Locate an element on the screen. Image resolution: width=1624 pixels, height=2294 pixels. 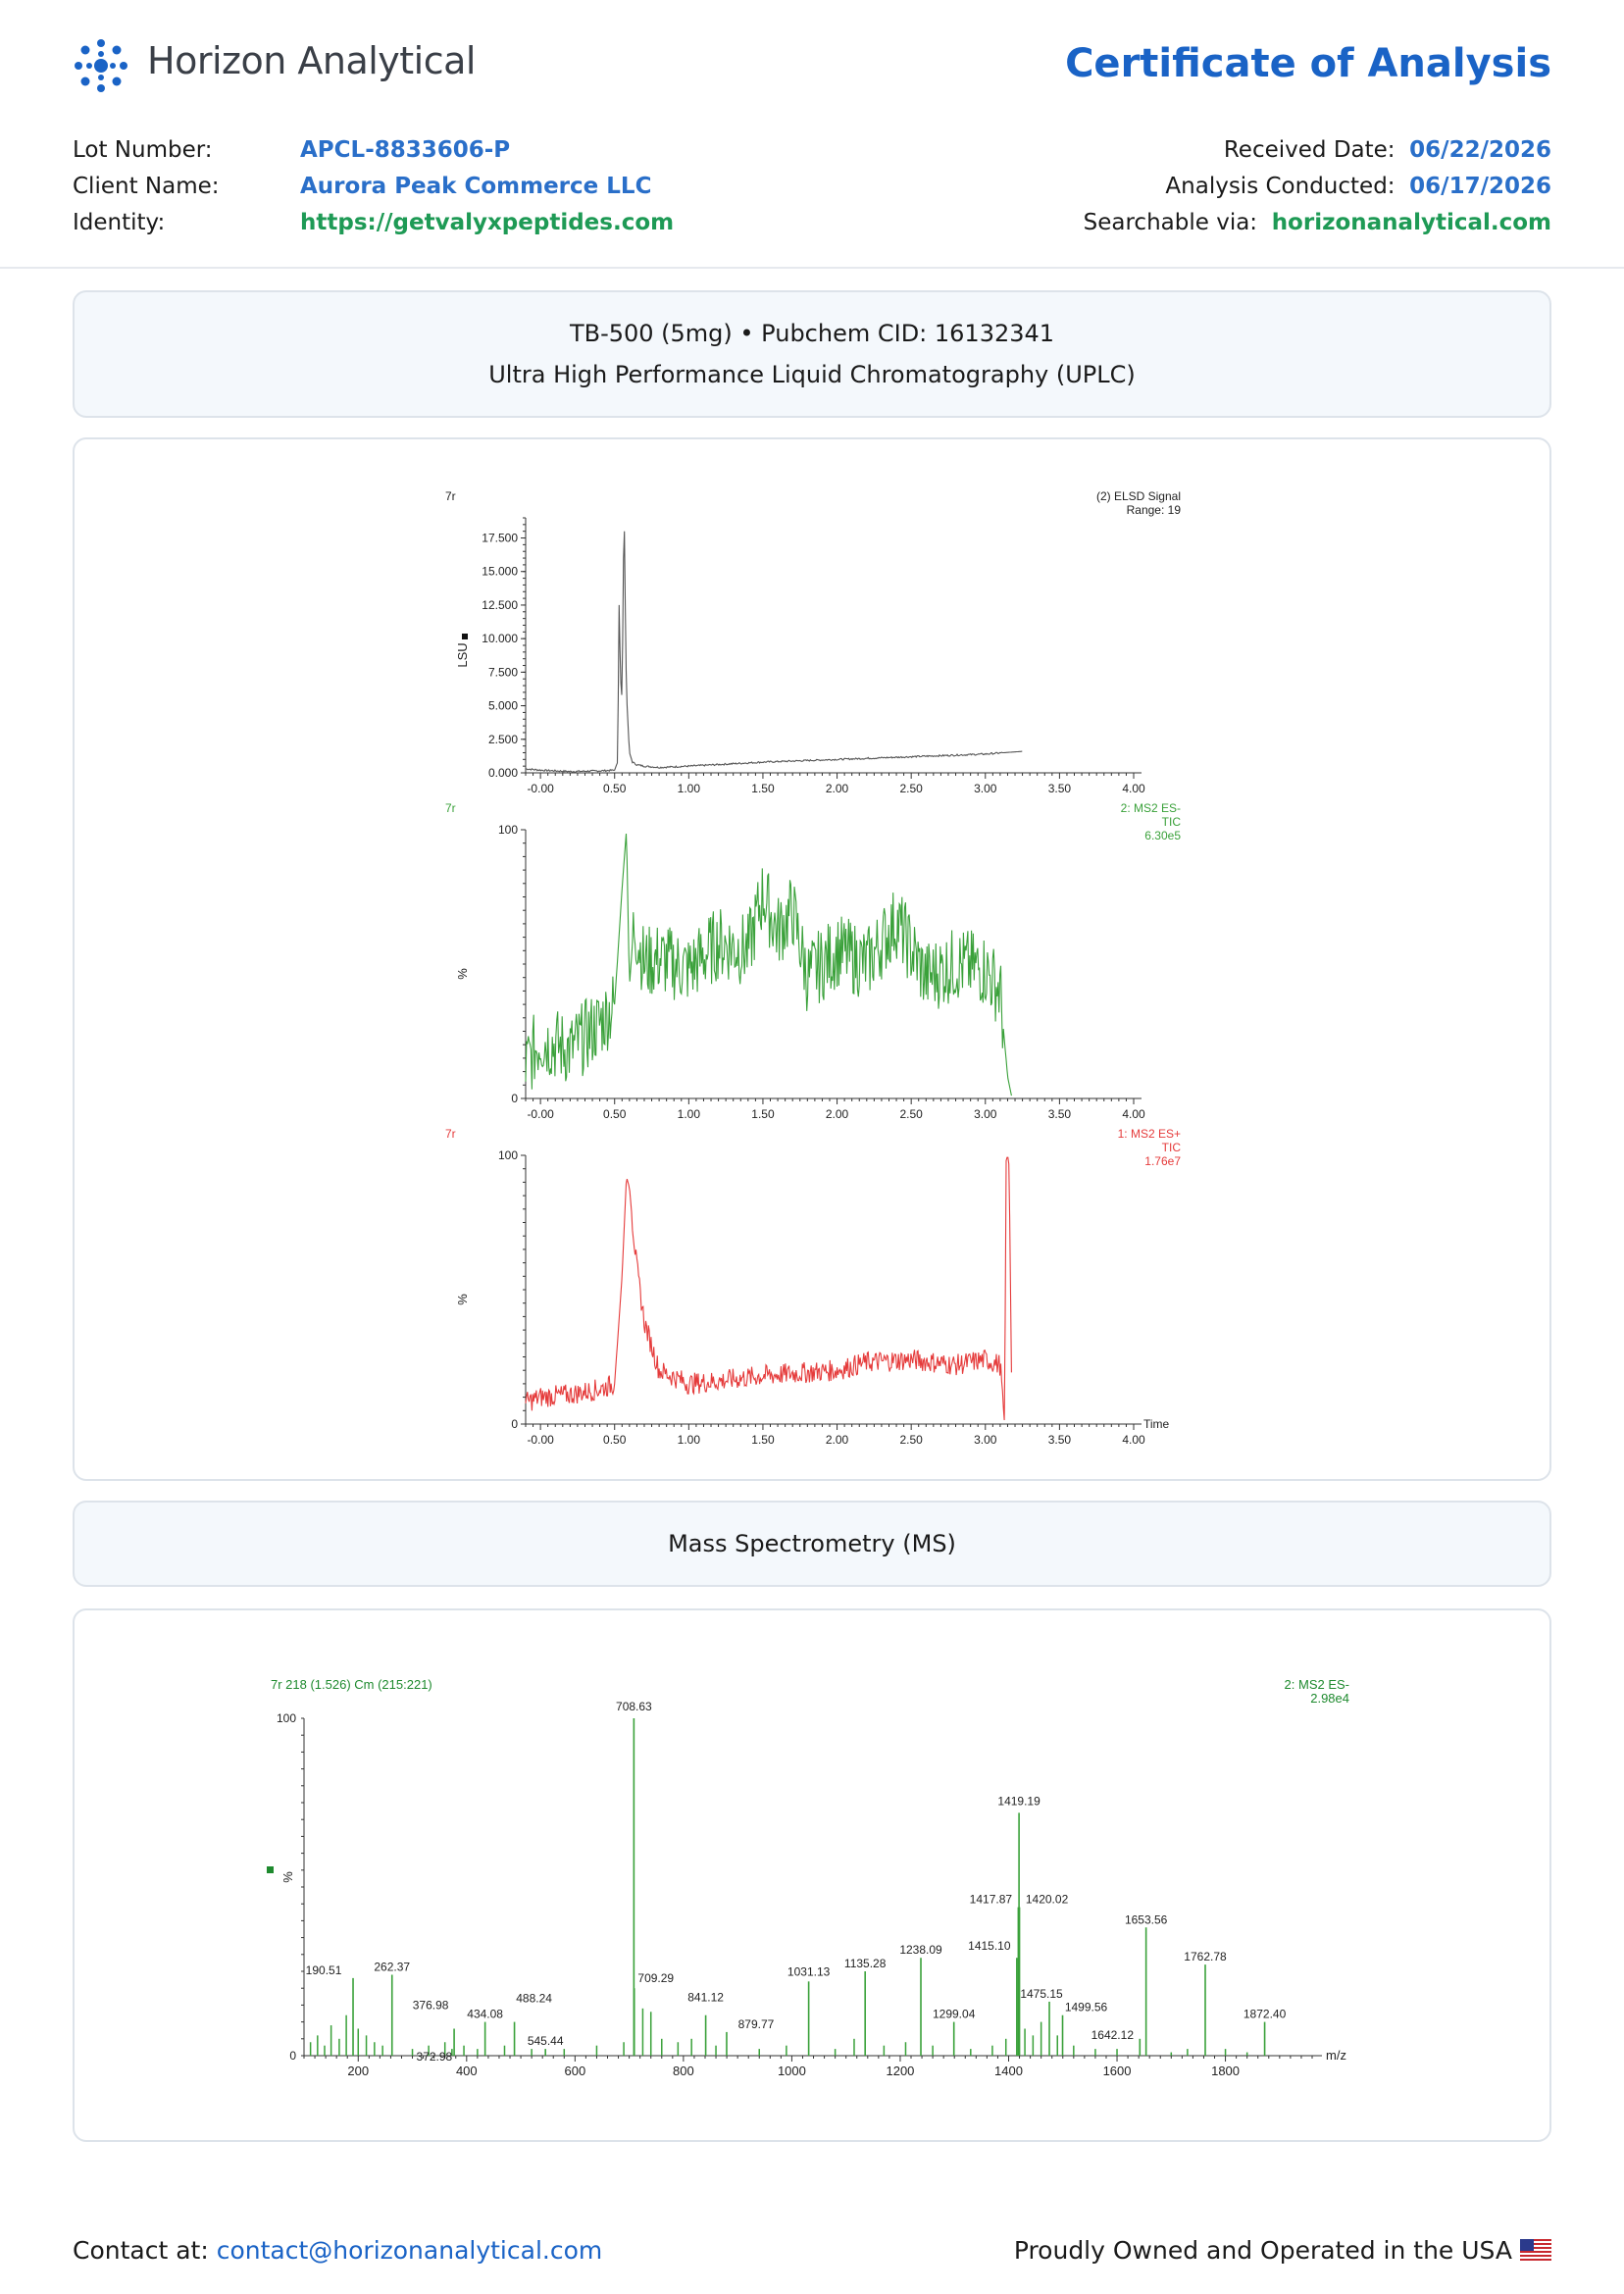
ms-section-title: Mass Spectrometry (MS) is located at coordinates (812, 1543).